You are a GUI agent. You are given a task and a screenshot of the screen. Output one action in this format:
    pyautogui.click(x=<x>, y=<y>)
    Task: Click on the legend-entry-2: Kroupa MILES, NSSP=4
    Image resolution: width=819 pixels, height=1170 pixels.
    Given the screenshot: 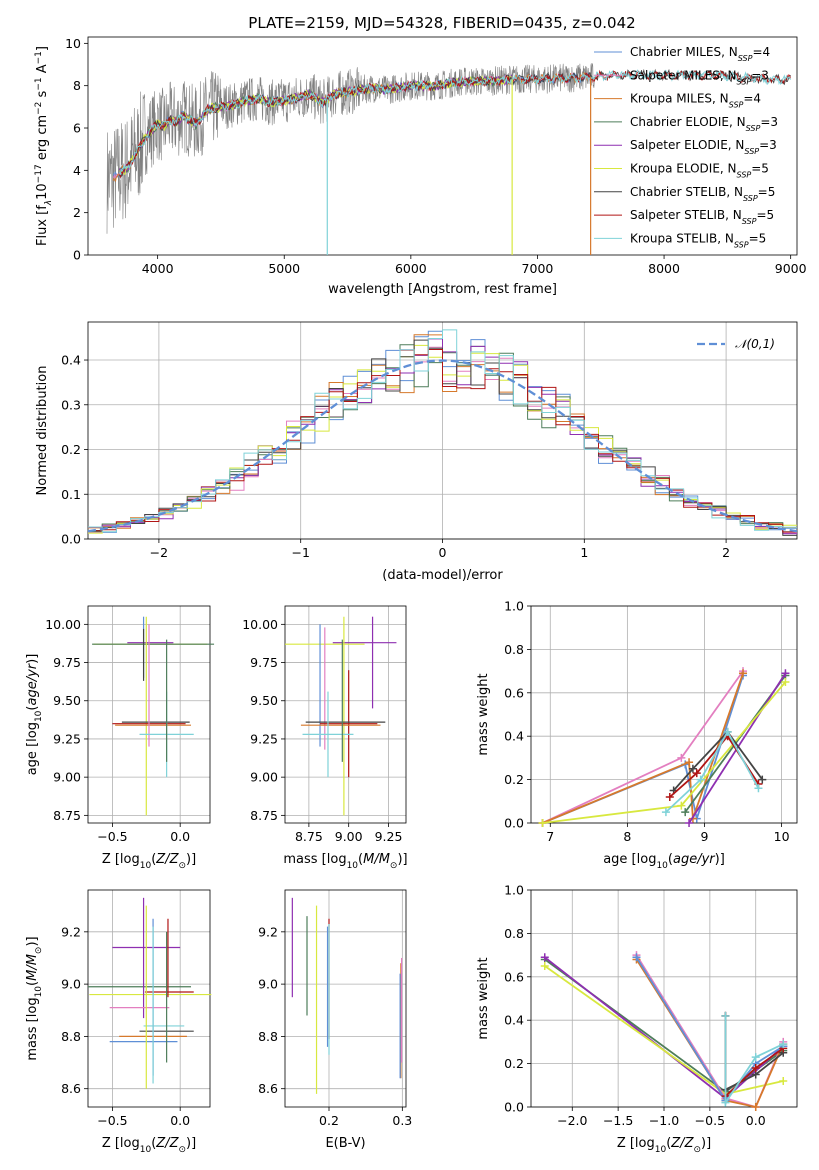 What is the action you would take?
    pyautogui.click(x=695, y=101)
    